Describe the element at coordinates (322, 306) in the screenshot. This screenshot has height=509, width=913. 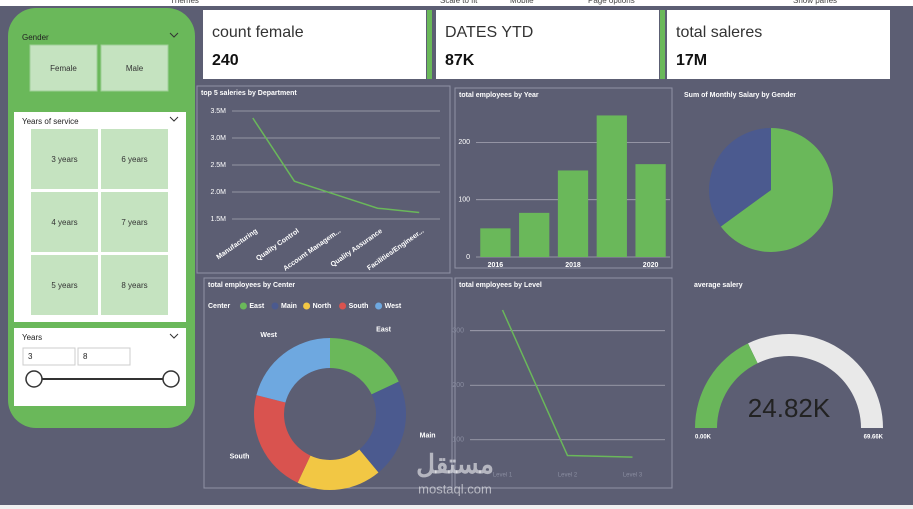
I see `legend-label: North` at that location.